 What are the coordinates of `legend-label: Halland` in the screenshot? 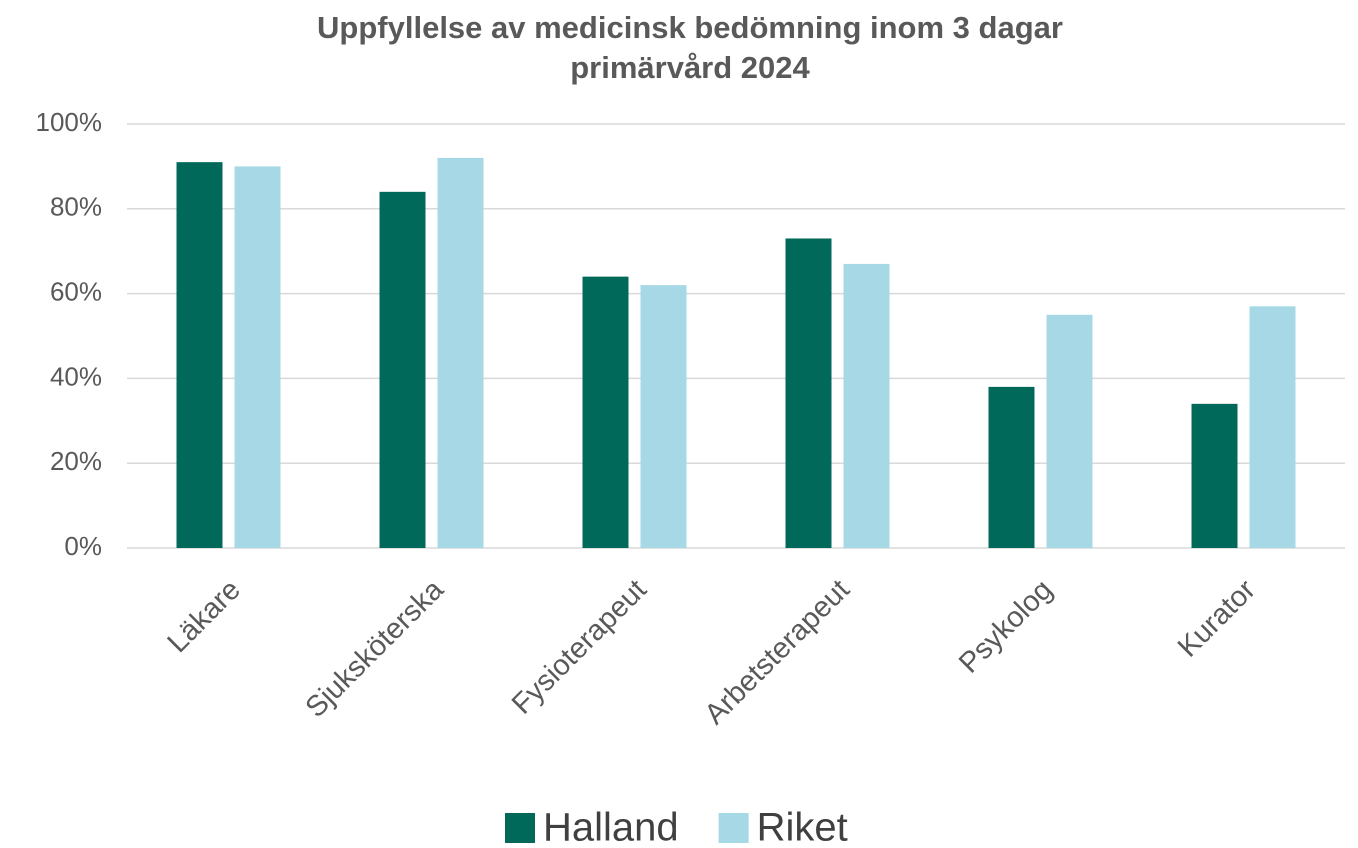 It's located at (611, 827).